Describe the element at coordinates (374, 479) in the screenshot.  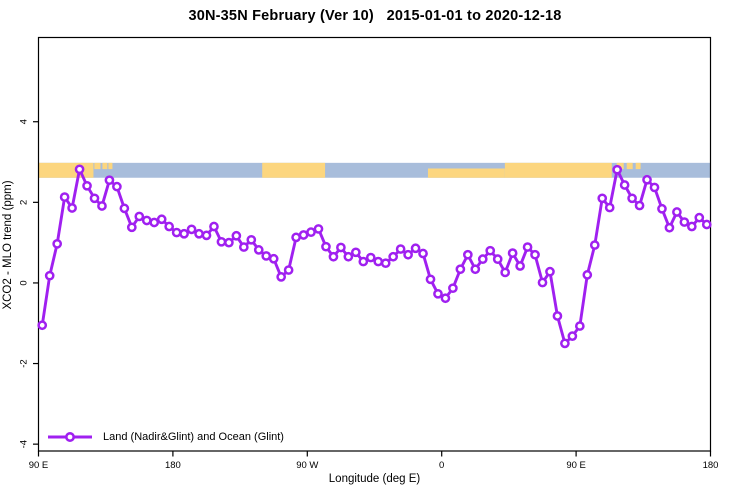
I see `x-axis-title: Longitude (deg E)` at that location.